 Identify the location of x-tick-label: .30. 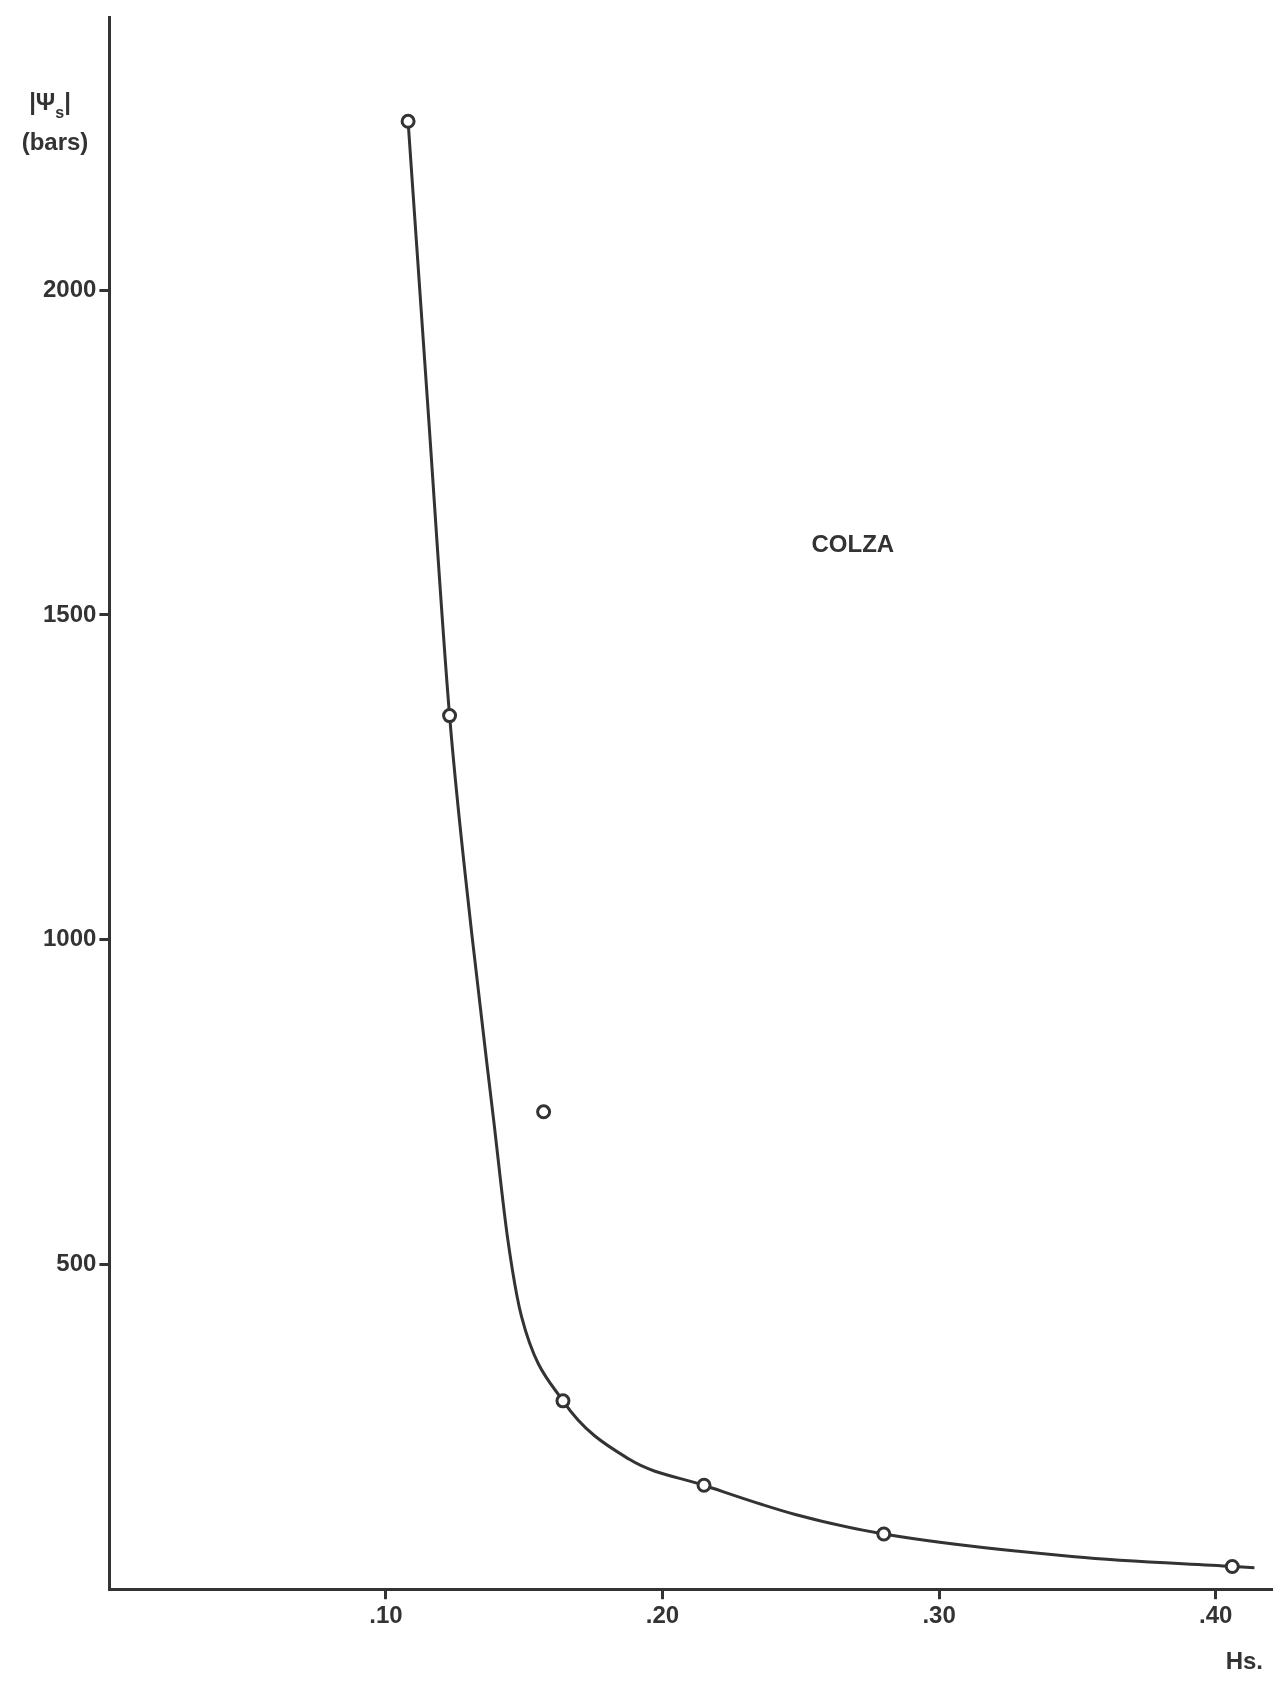
(939, 1615).